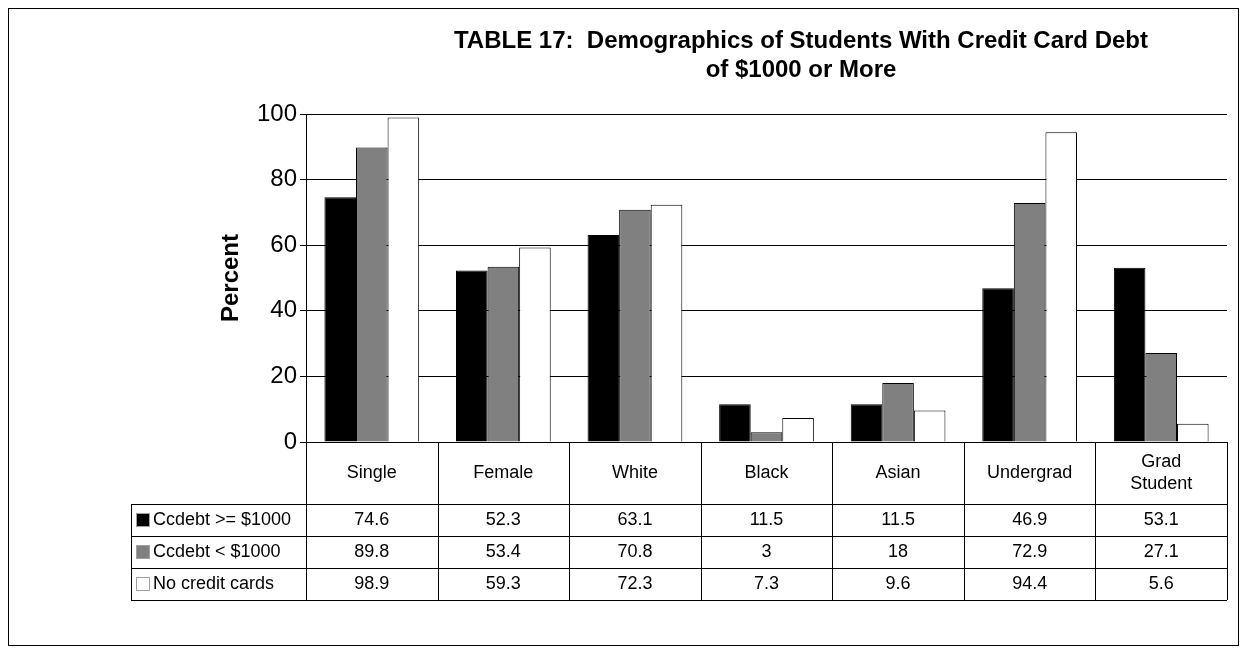  What do you see at coordinates (635, 582) in the screenshot?
I see `data-label: 72.3` at bounding box center [635, 582].